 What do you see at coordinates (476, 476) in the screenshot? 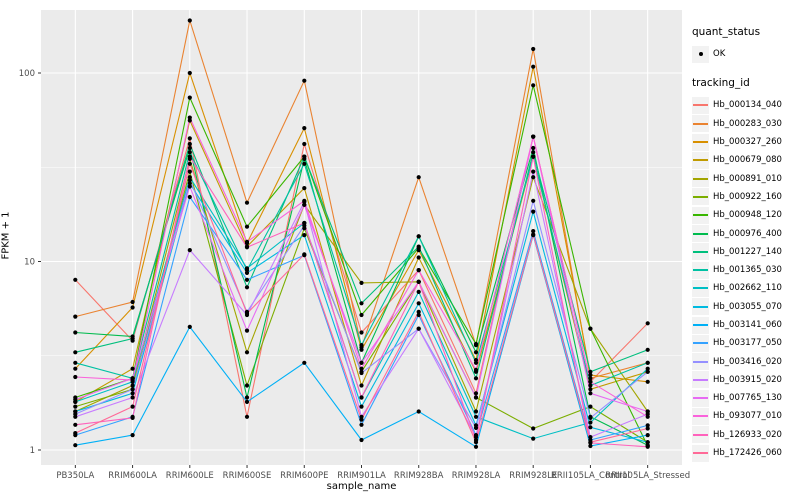
I see `x-tick-label: RRIM928LA` at bounding box center [476, 476].